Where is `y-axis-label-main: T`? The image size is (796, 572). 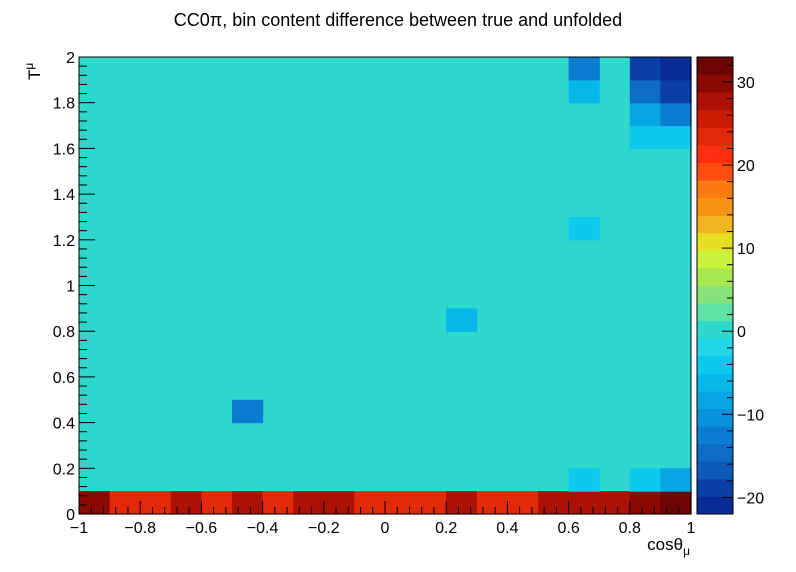 y-axis-label-main: T is located at coordinates (34, 75).